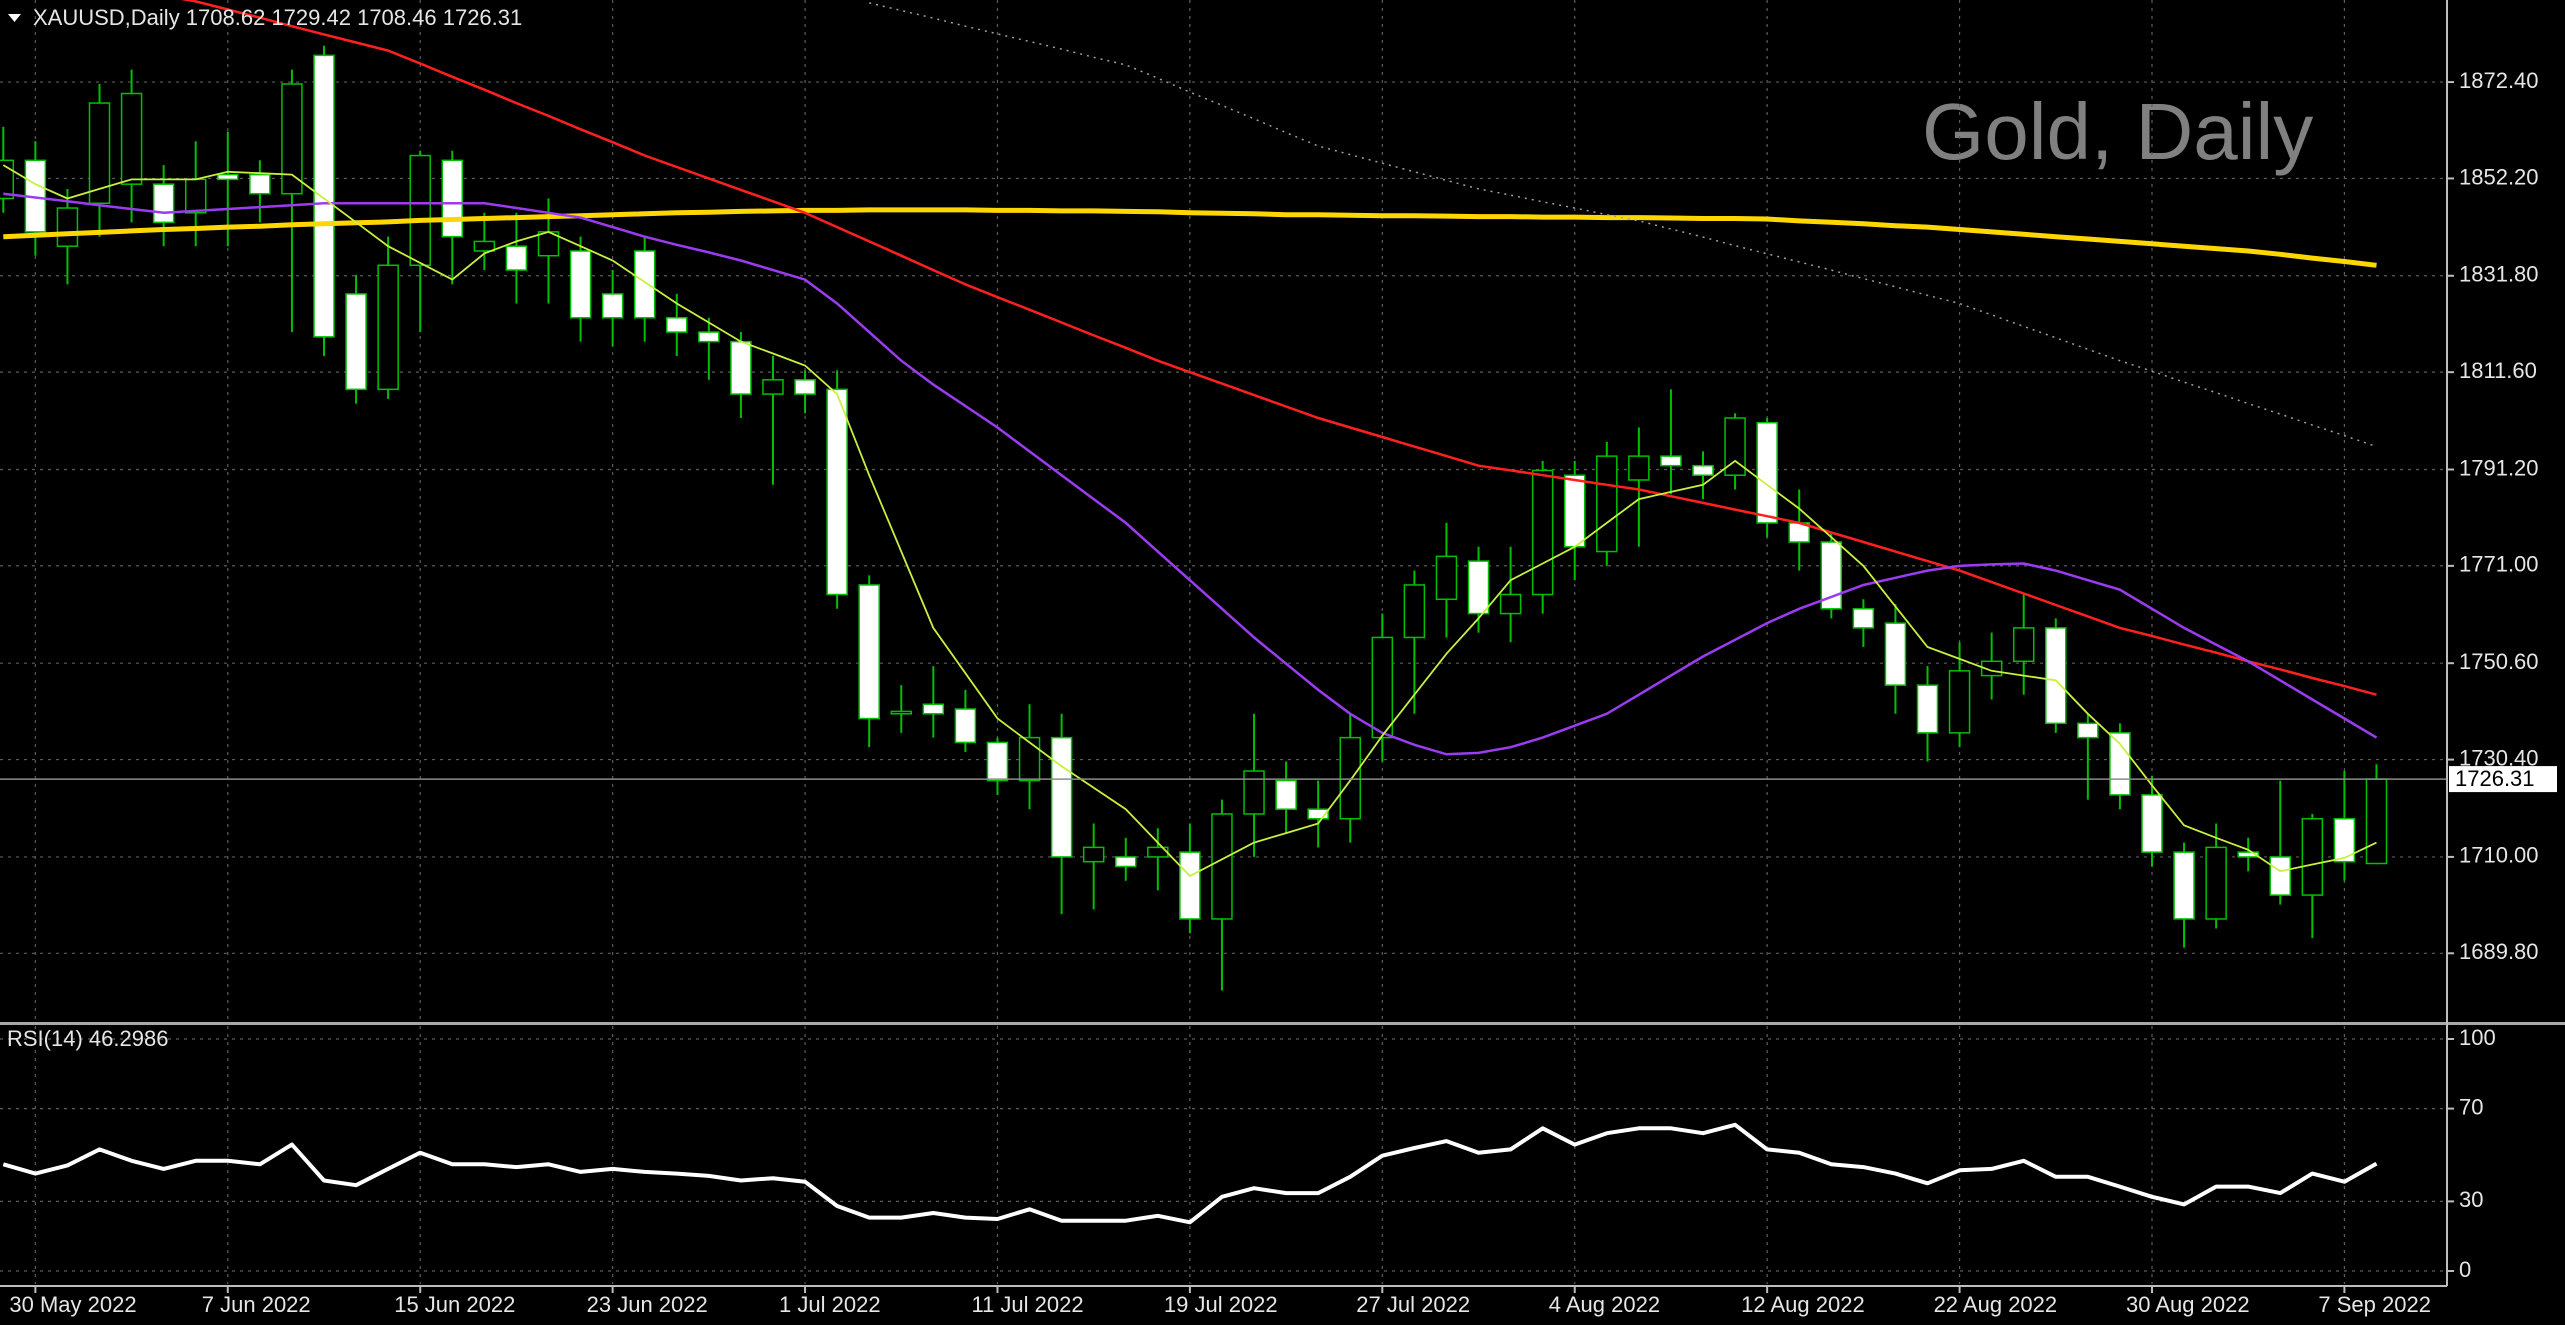 The height and width of the screenshot is (1325, 2565). I want to click on x-tick-label: 7 Sep 2022, so click(2374, 1304).